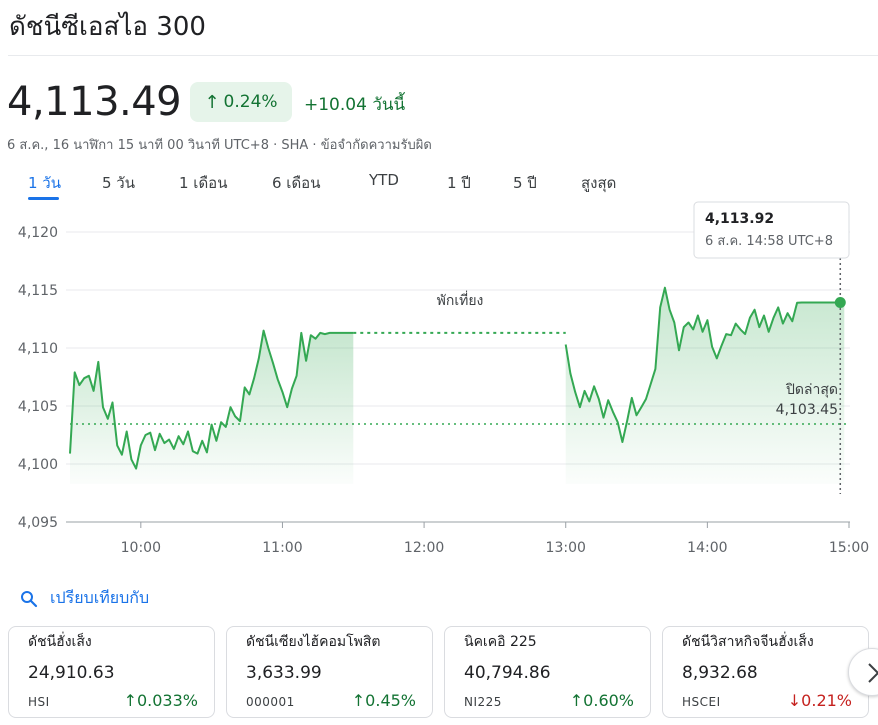 Image resolution: width=878 pixels, height=725 pixels. I want to click on morning-session-line, so click(211, 399).